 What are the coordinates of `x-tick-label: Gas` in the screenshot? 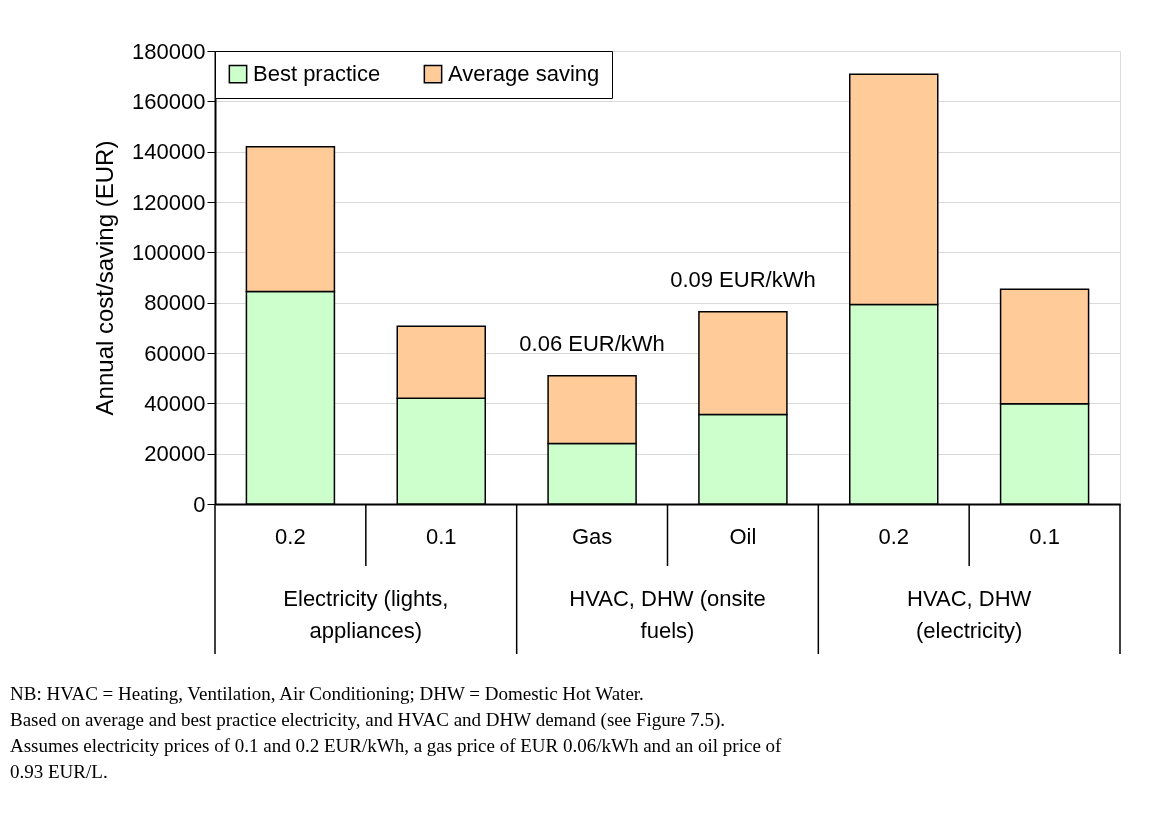 It's located at (592, 536).